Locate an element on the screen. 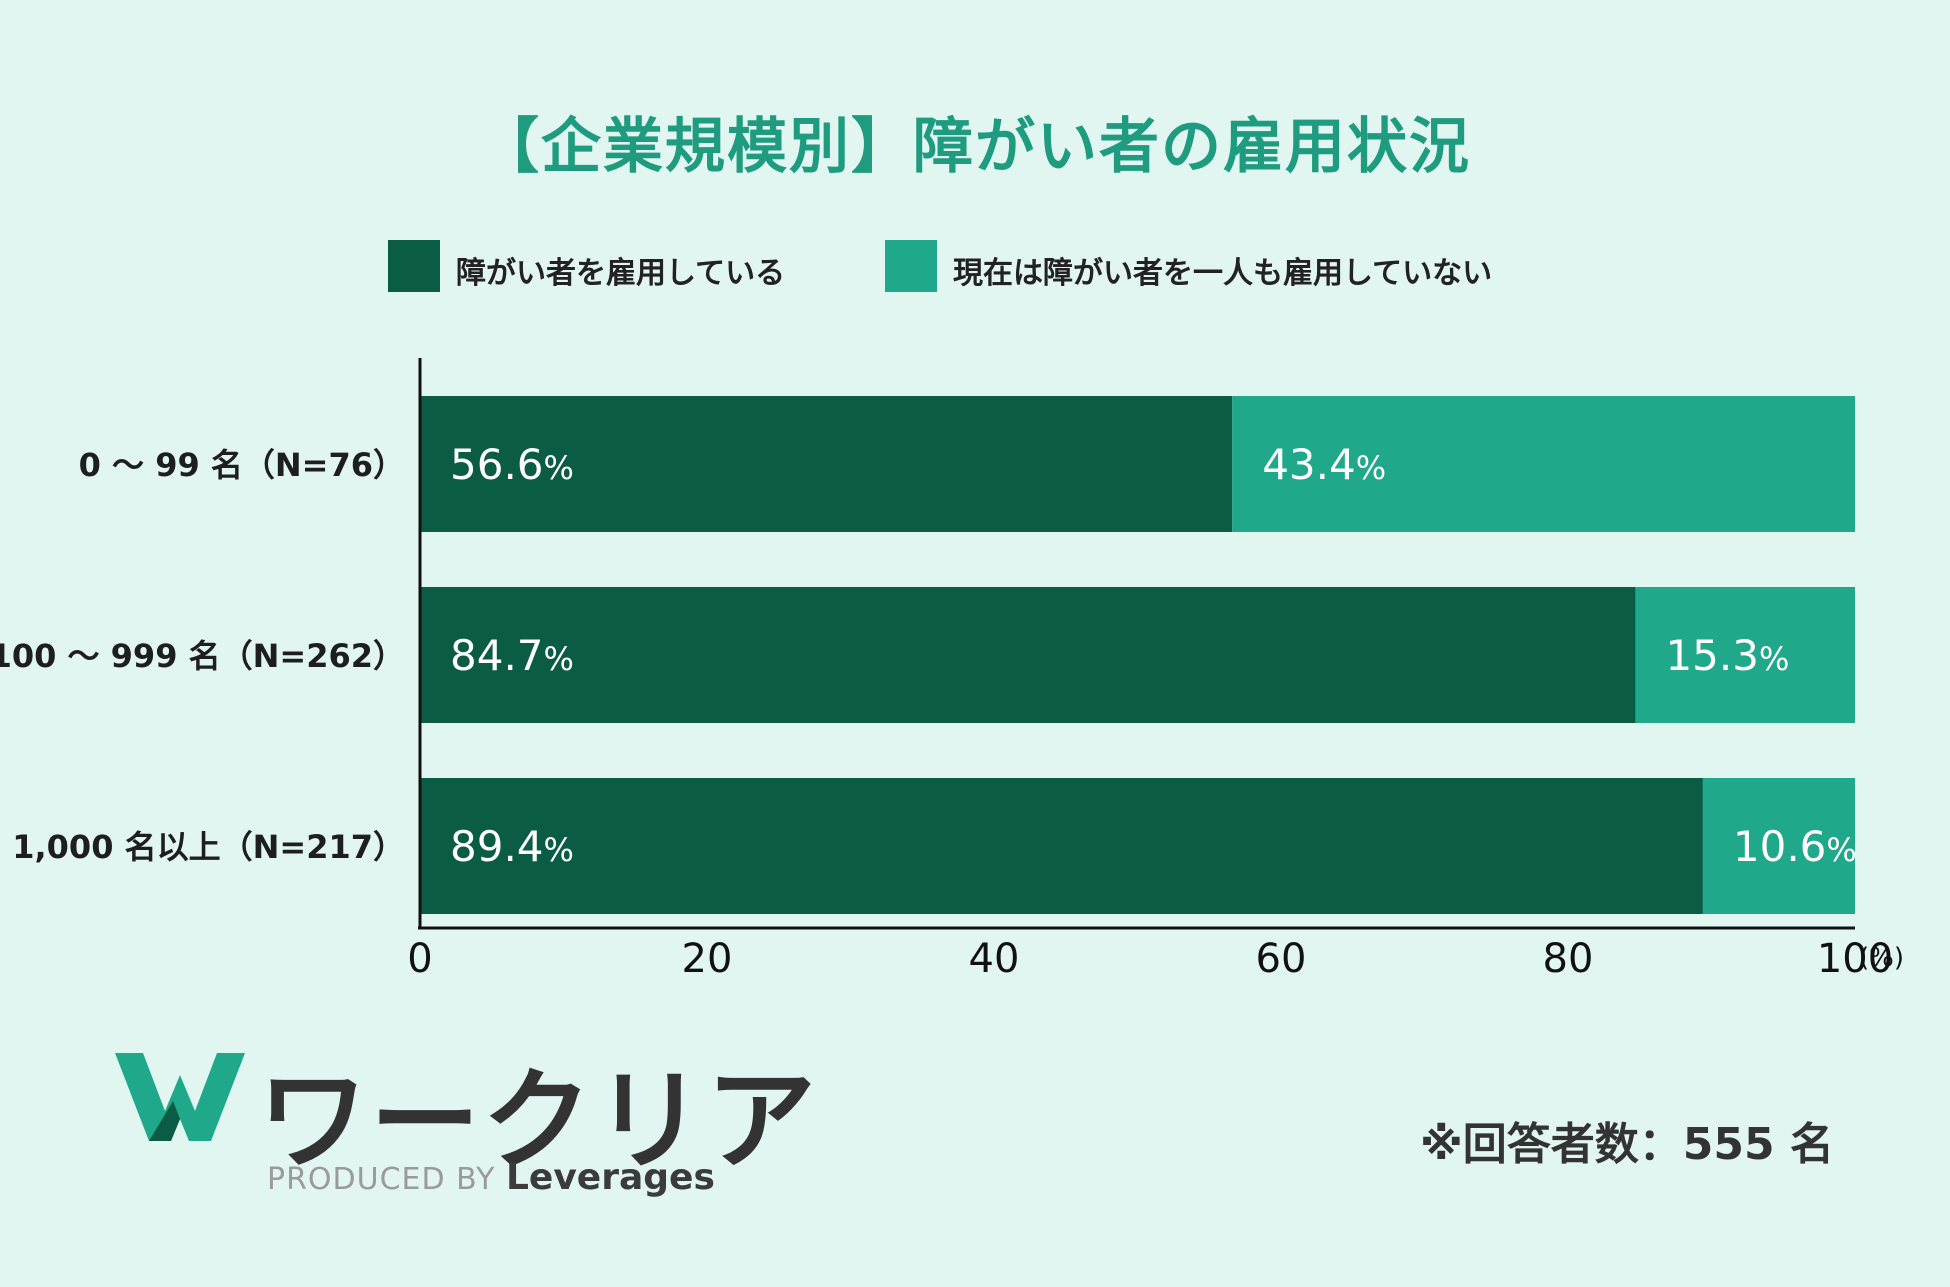 This screenshot has height=1287, width=1950. workclear-logo: ワークリア PRODUCED BY Leverages is located at coordinates (465, 1125).